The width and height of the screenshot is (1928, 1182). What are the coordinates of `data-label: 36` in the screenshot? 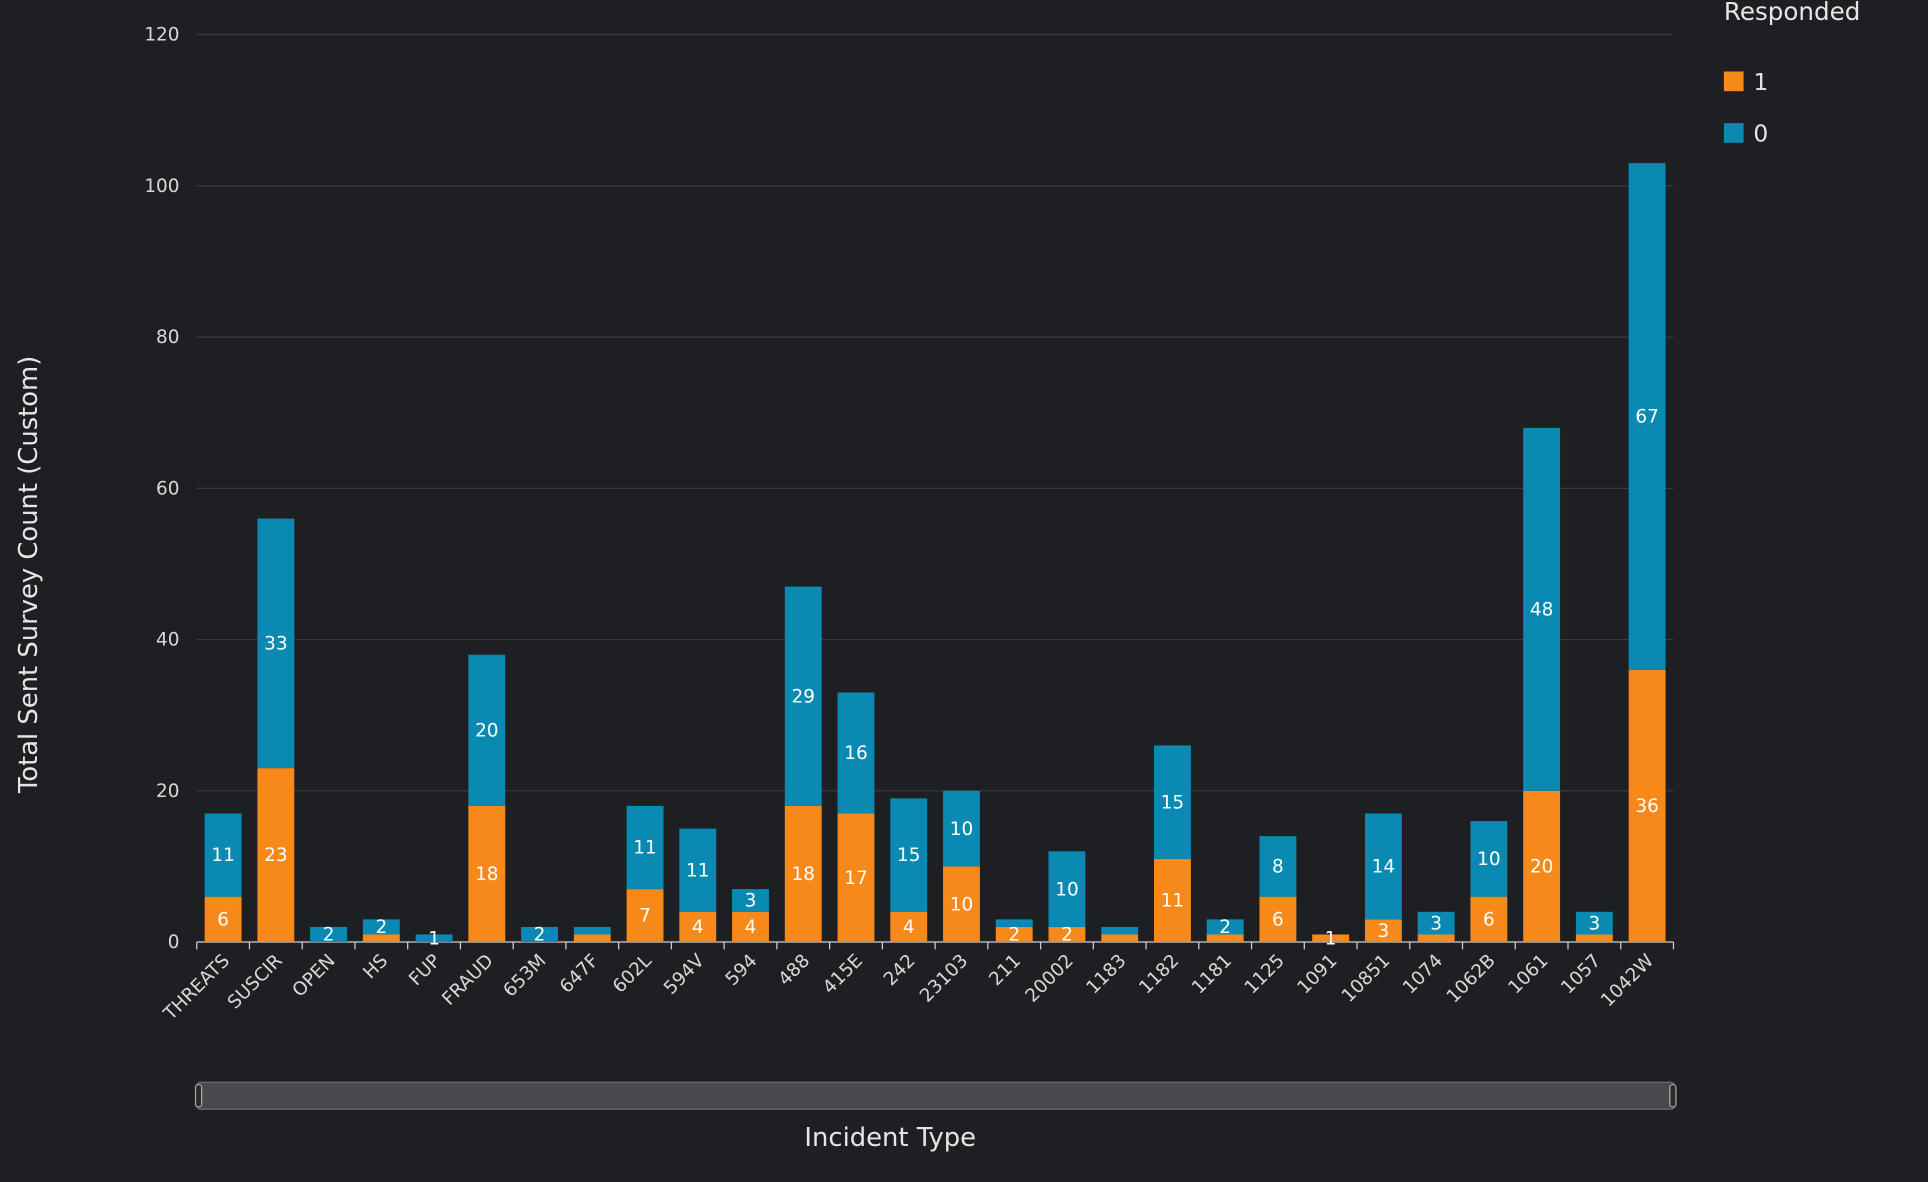 It's located at (1646, 806).